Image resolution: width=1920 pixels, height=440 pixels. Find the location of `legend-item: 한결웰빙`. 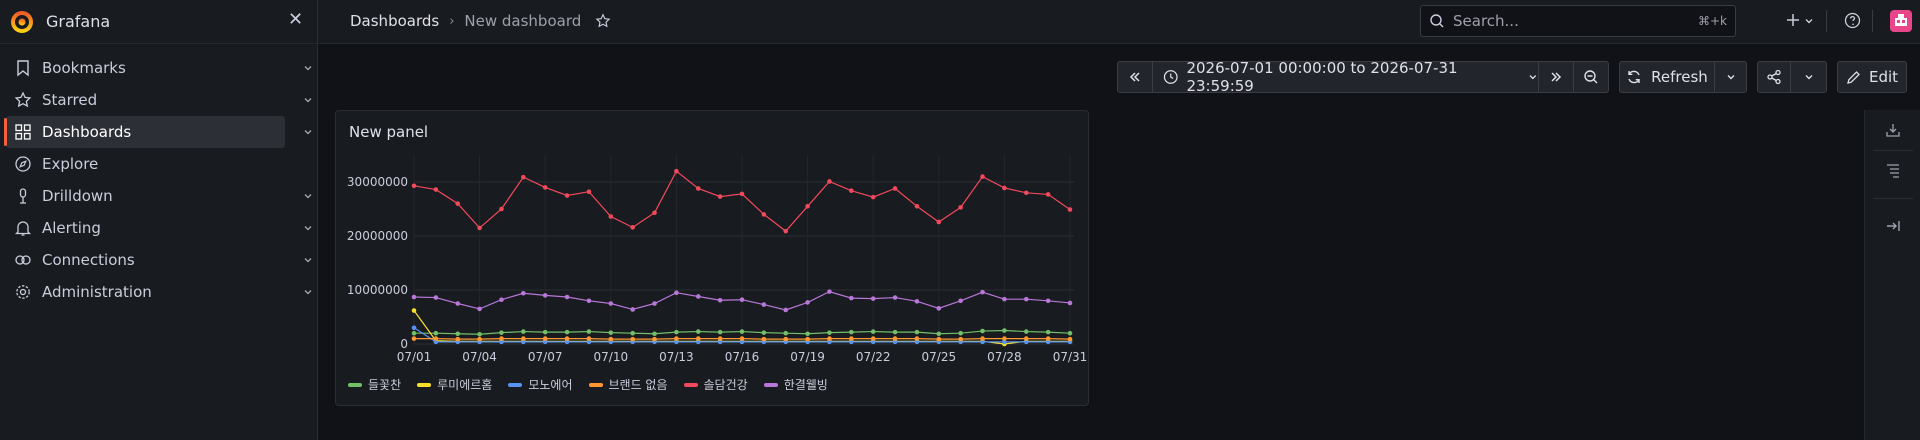

legend-item: 한결웰빙 is located at coordinates (795, 384).